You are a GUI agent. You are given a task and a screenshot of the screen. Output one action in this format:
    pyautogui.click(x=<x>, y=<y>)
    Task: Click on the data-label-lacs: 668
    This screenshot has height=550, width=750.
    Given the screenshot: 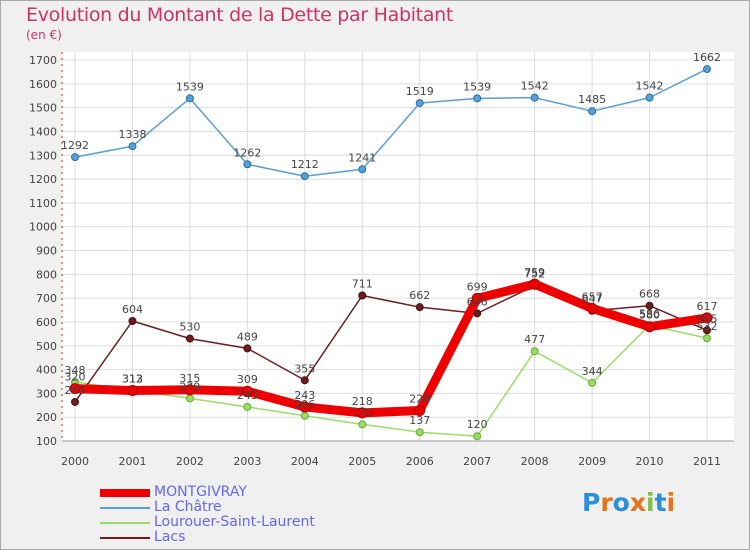 What is the action you would take?
    pyautogui.click(x=649, y=294)
    